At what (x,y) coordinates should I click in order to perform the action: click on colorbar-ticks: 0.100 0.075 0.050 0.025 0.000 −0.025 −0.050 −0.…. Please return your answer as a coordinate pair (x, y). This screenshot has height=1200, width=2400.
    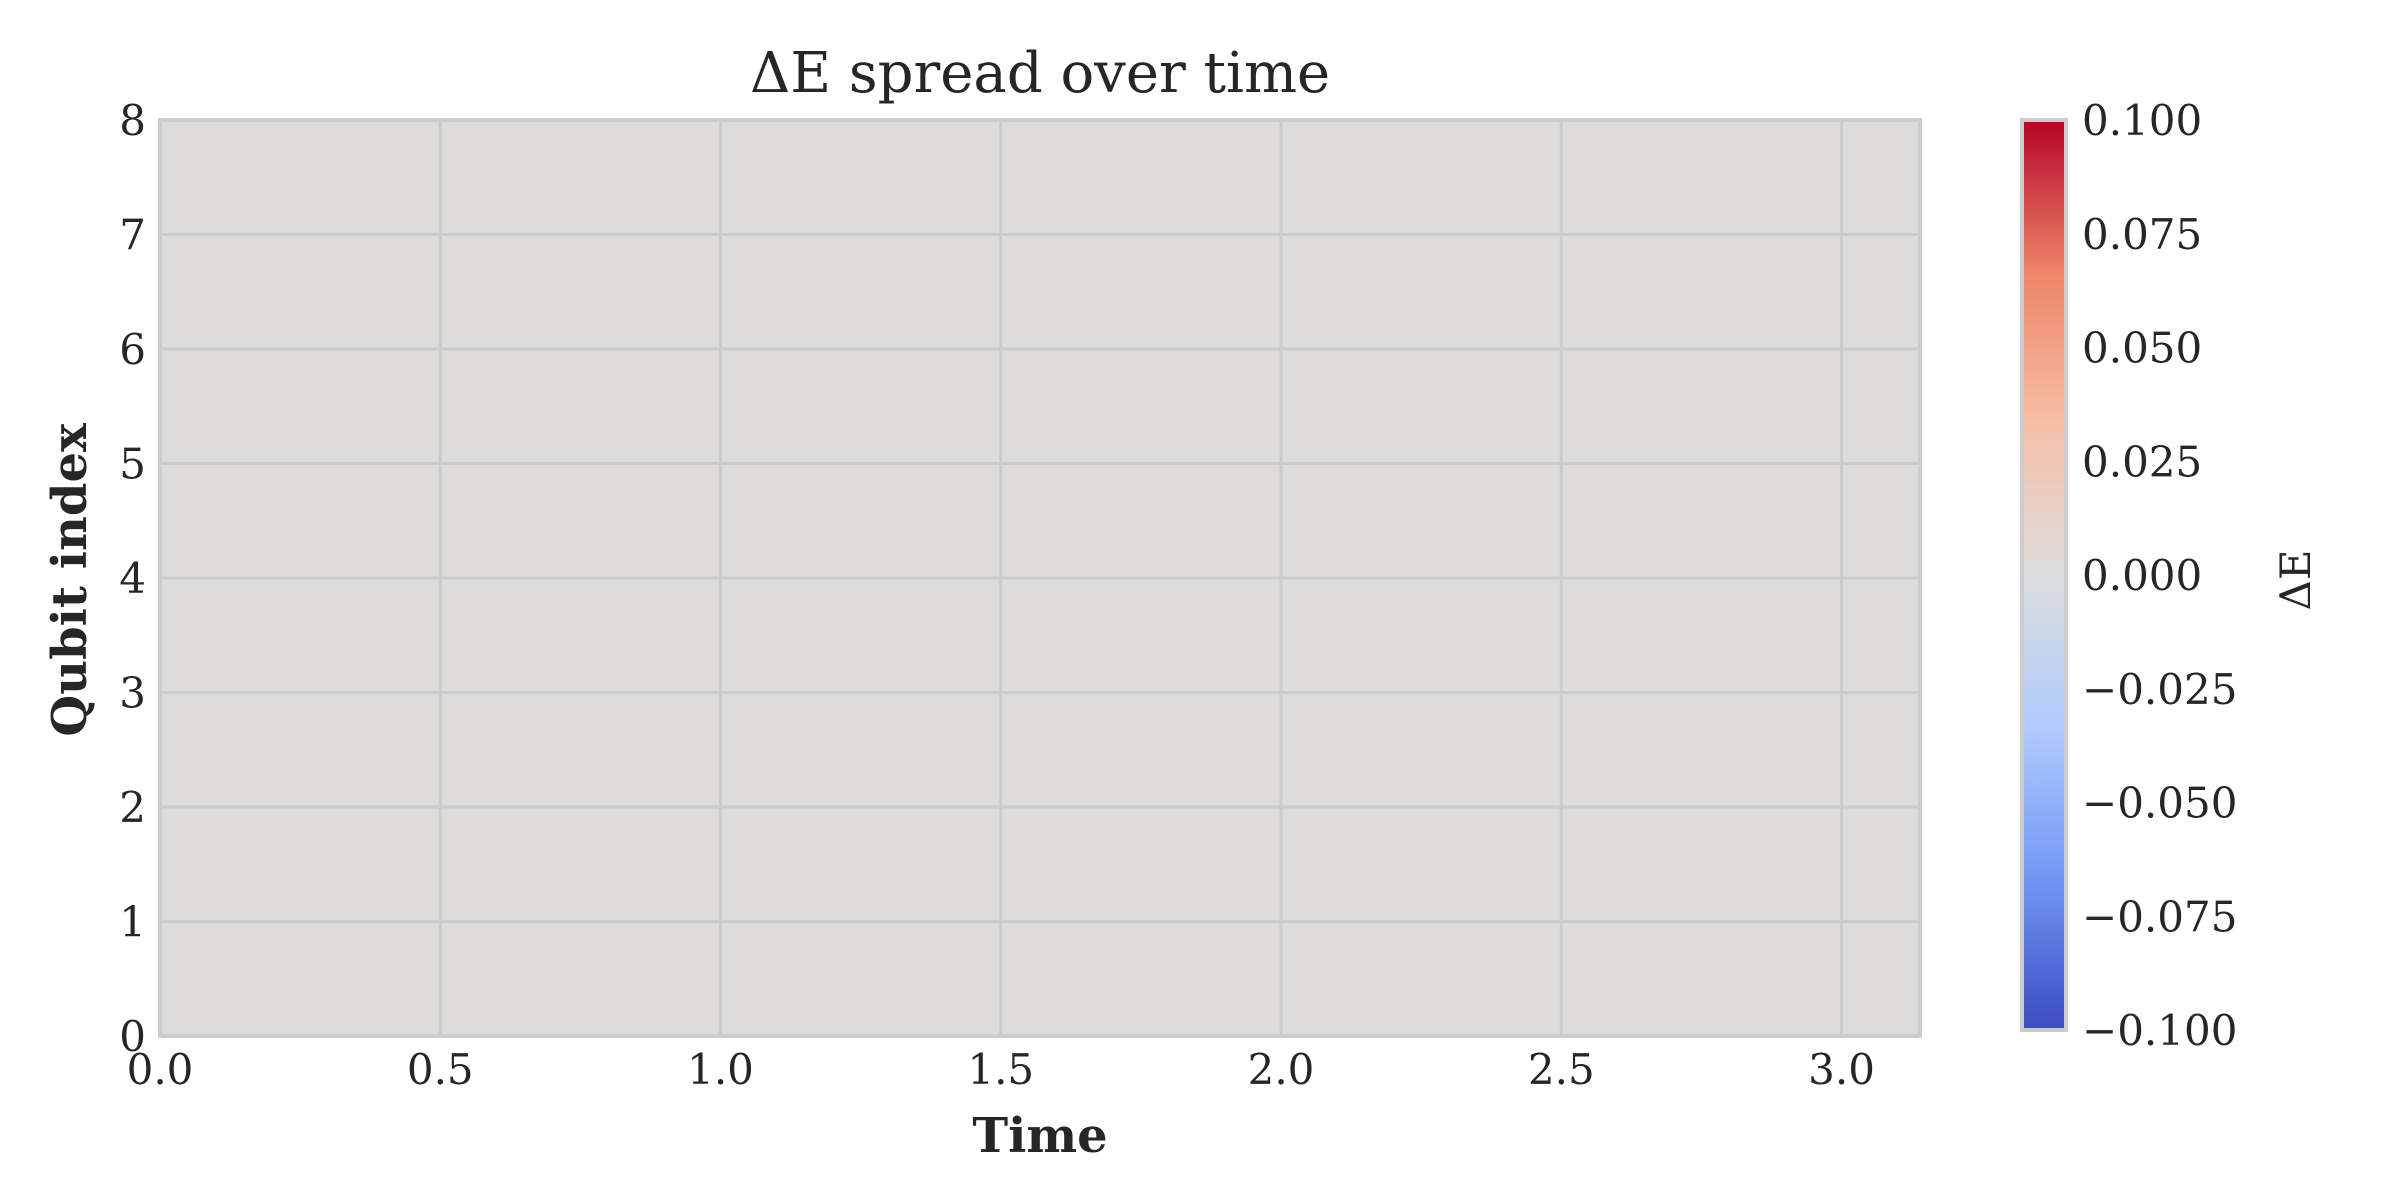
    Looking at the image, I should click on (2159, 575).